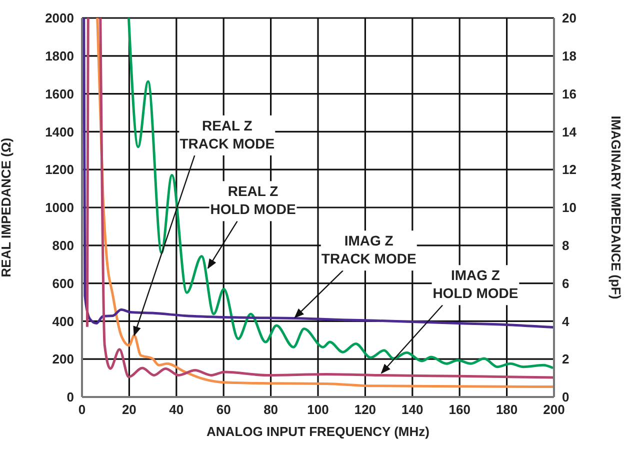 This screenshot has width=633, height=449. I want to click on y-tick-label: 0, so click(70, 397).